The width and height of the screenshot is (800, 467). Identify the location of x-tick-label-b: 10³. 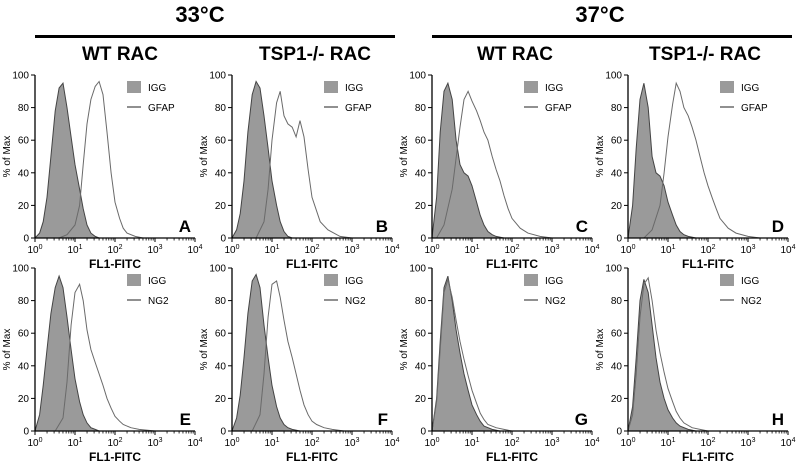
(351, 250).